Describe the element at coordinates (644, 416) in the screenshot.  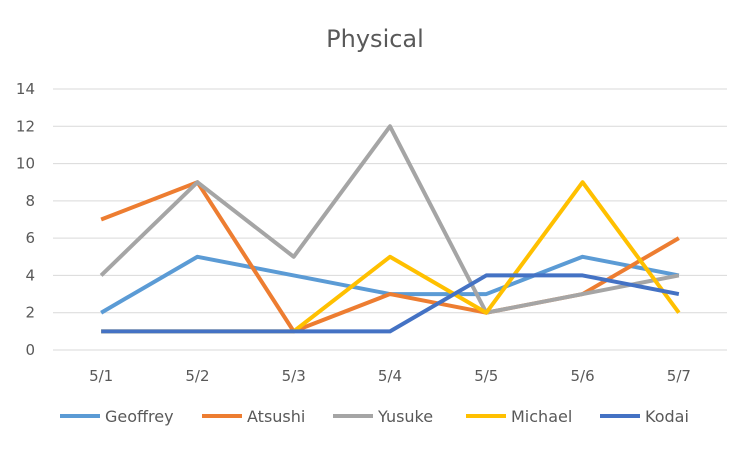
I see `legend-item-kodai: Kodai` at that location.